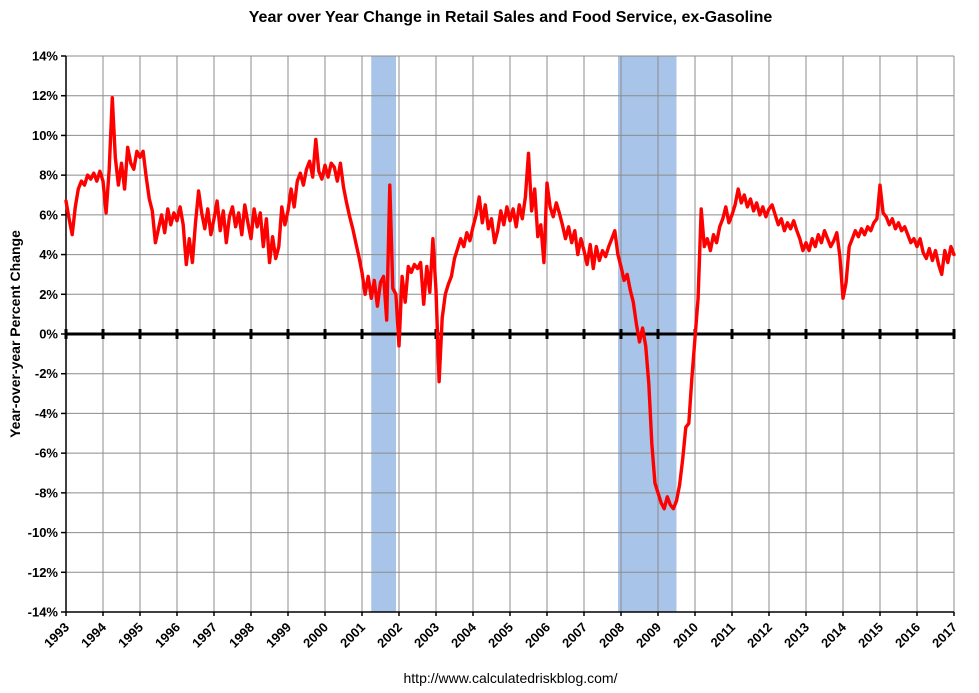 Image resolution: width=979 pixels, height=693 pixels. What do you see at coordinates (537, 635) in the screenshot?
I see `x-tick-label: 2006` at bounding box center [537, 635].